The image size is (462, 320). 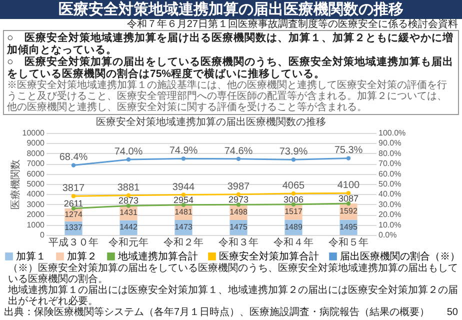 I want to click on legend-label: 加算２, so click(x=82, y=256).